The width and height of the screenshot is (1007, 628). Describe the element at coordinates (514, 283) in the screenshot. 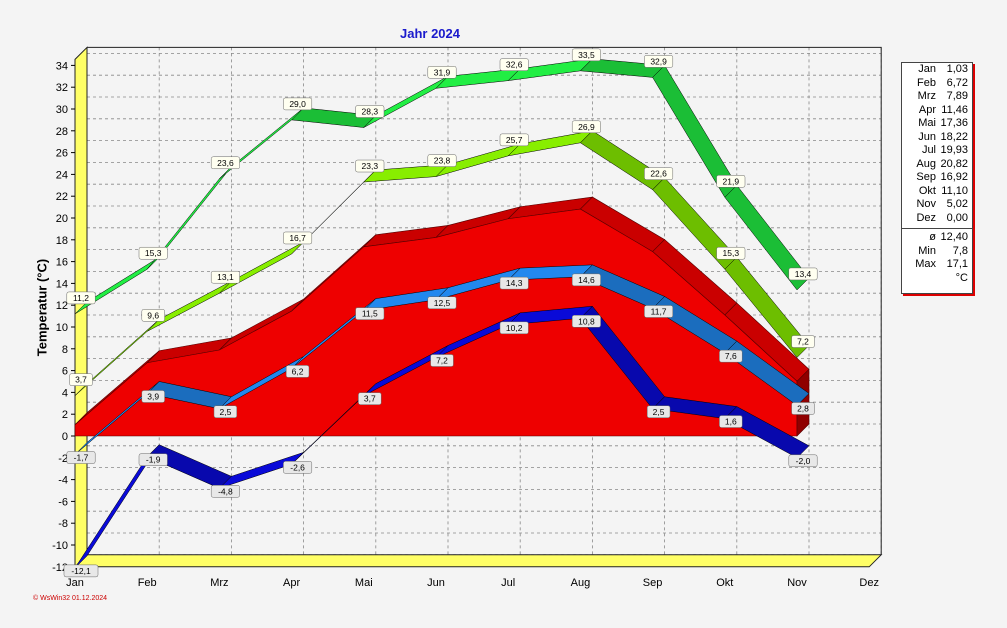

I see `data-label: 14,3` at that location.